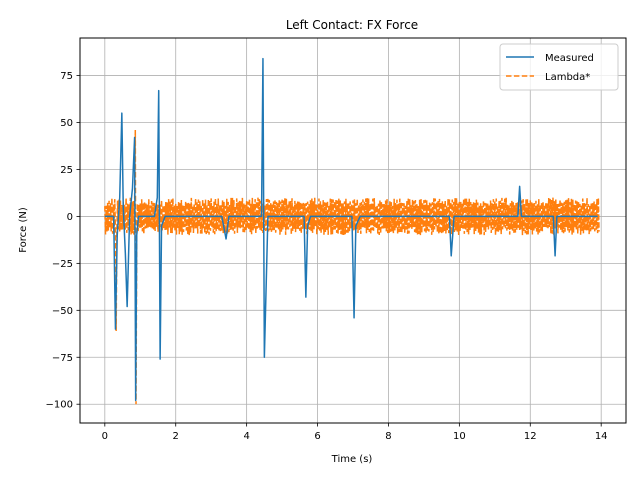 This screenshot has width=640, height=480. I want to click on legend: Measured Lambda*, so click(559, 67).